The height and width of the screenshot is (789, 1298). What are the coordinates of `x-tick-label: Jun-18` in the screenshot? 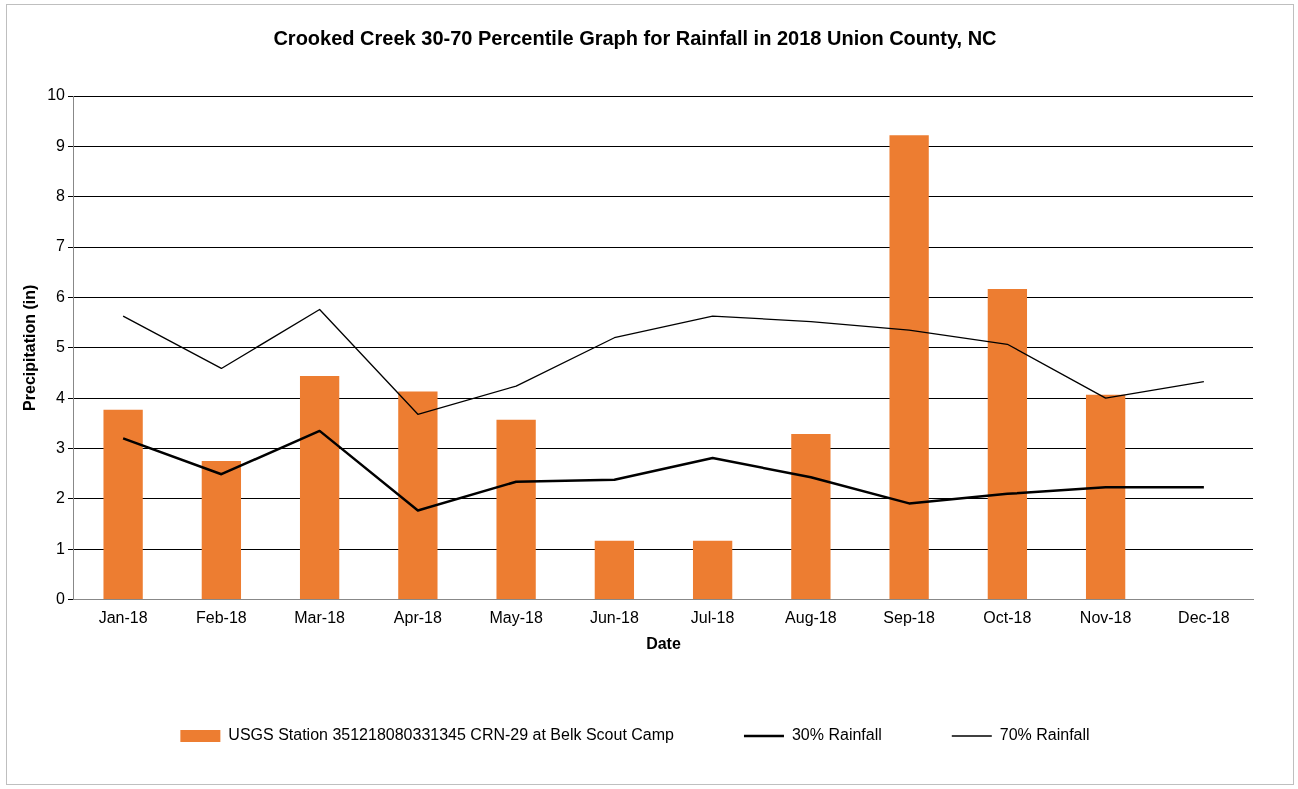 It's located at (614, 617).